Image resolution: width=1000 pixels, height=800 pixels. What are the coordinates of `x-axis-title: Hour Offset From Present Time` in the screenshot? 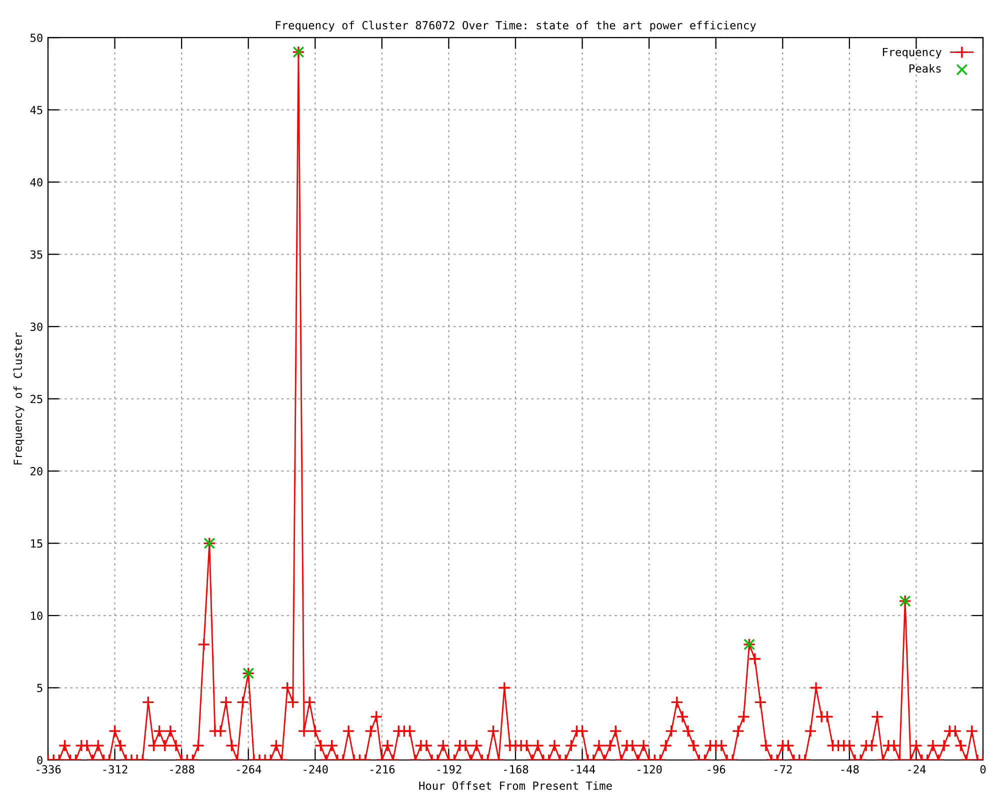 It's located at (515, 785).